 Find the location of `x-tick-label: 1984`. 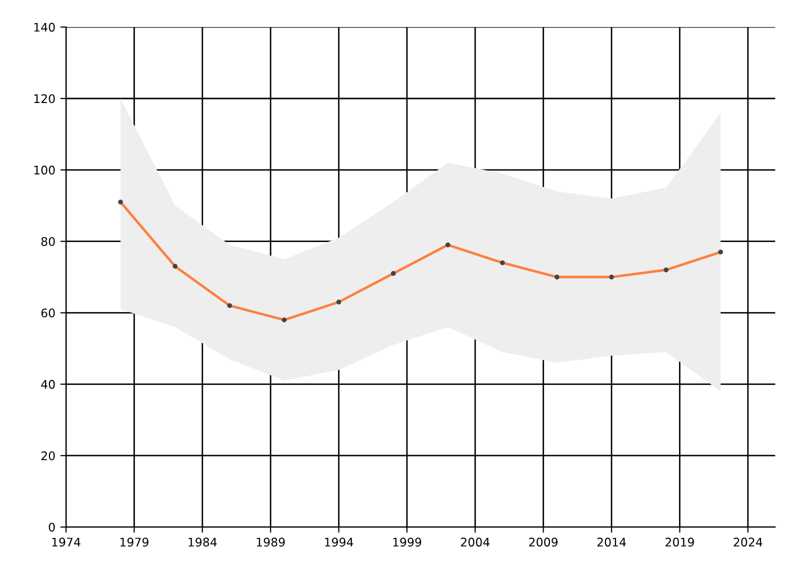

x-tick-label: 1984 is located at coordinates (202, 542).